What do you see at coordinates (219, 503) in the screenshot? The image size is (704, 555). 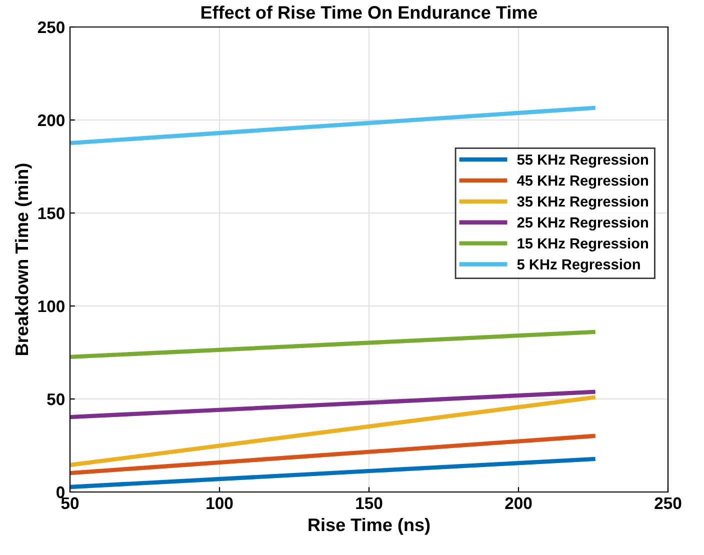 I see `x-tick-label: 100` at bounding box center [219, 503].